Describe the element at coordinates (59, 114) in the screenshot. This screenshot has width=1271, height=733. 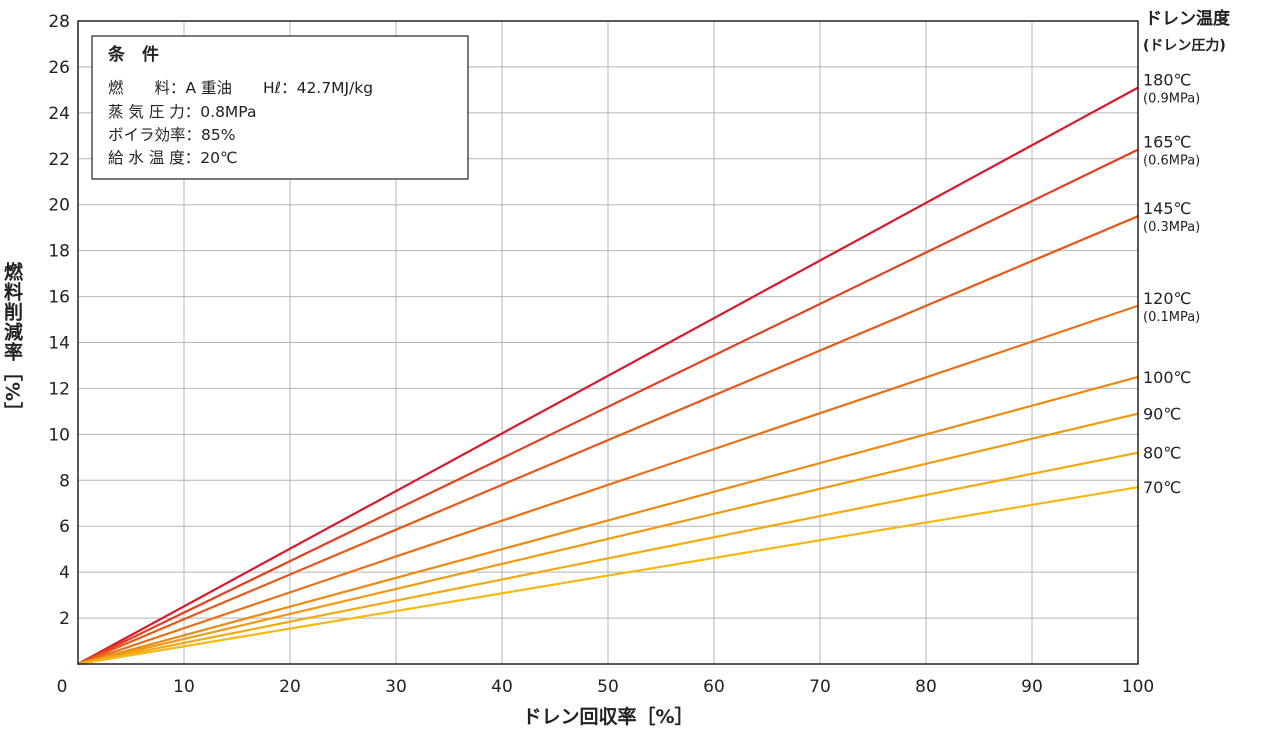
I see `y-tick-label: 24` at that location.